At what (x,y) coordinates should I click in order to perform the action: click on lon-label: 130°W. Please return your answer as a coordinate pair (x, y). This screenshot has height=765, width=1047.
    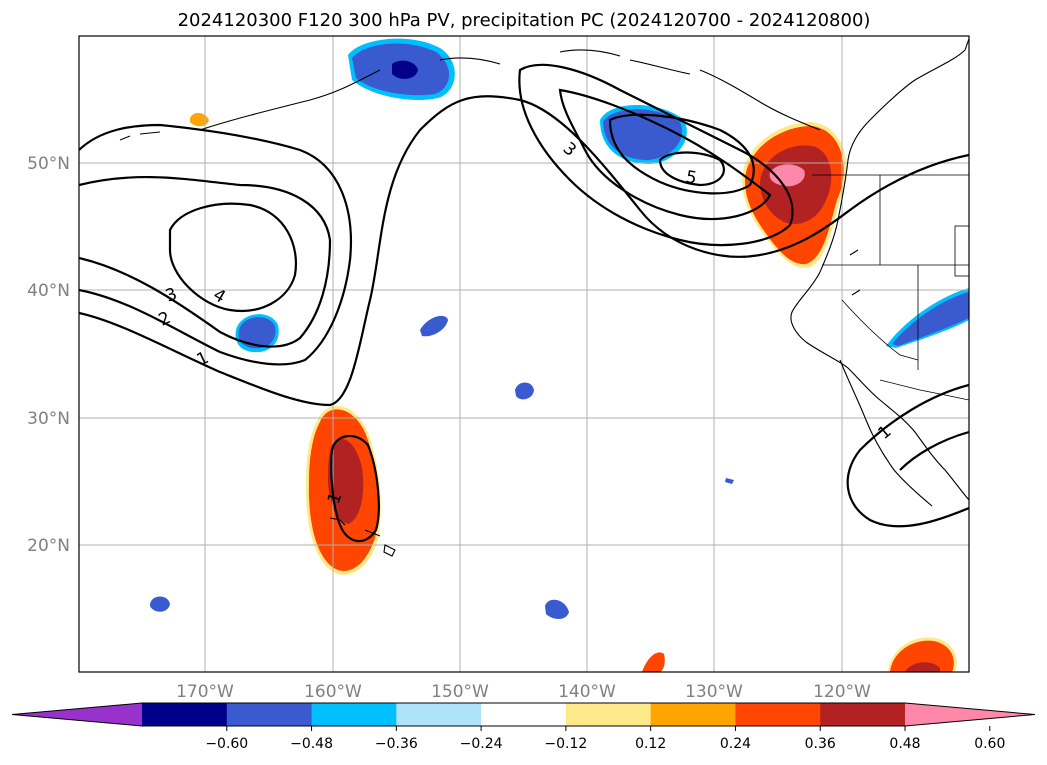
    Looking at the image, I should click on (714, 692).